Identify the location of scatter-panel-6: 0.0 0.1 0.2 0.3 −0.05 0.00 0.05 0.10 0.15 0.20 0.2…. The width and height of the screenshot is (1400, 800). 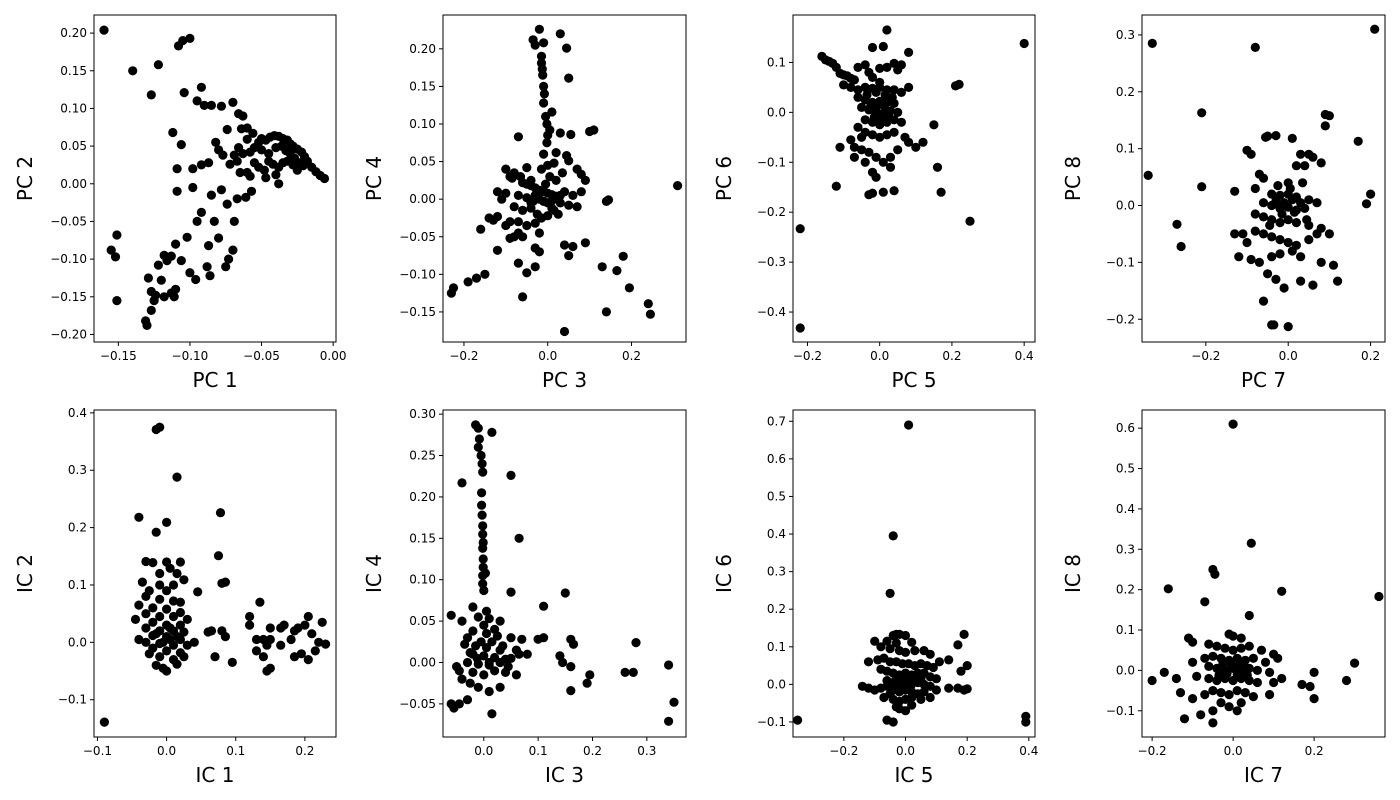
(524, 597).